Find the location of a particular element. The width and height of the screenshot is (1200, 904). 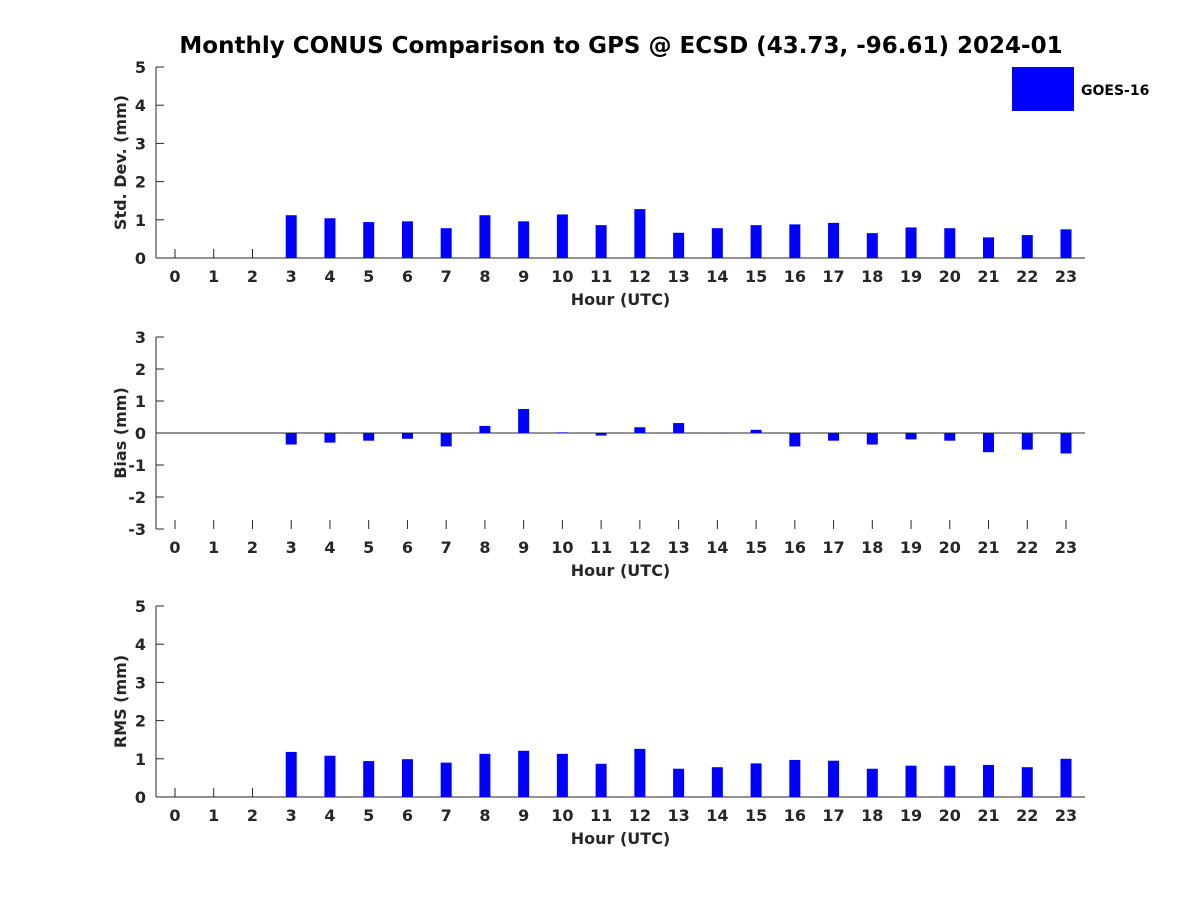

panel-2-y-axis-label: Bias (mm) is located at coordinates (120, 433).